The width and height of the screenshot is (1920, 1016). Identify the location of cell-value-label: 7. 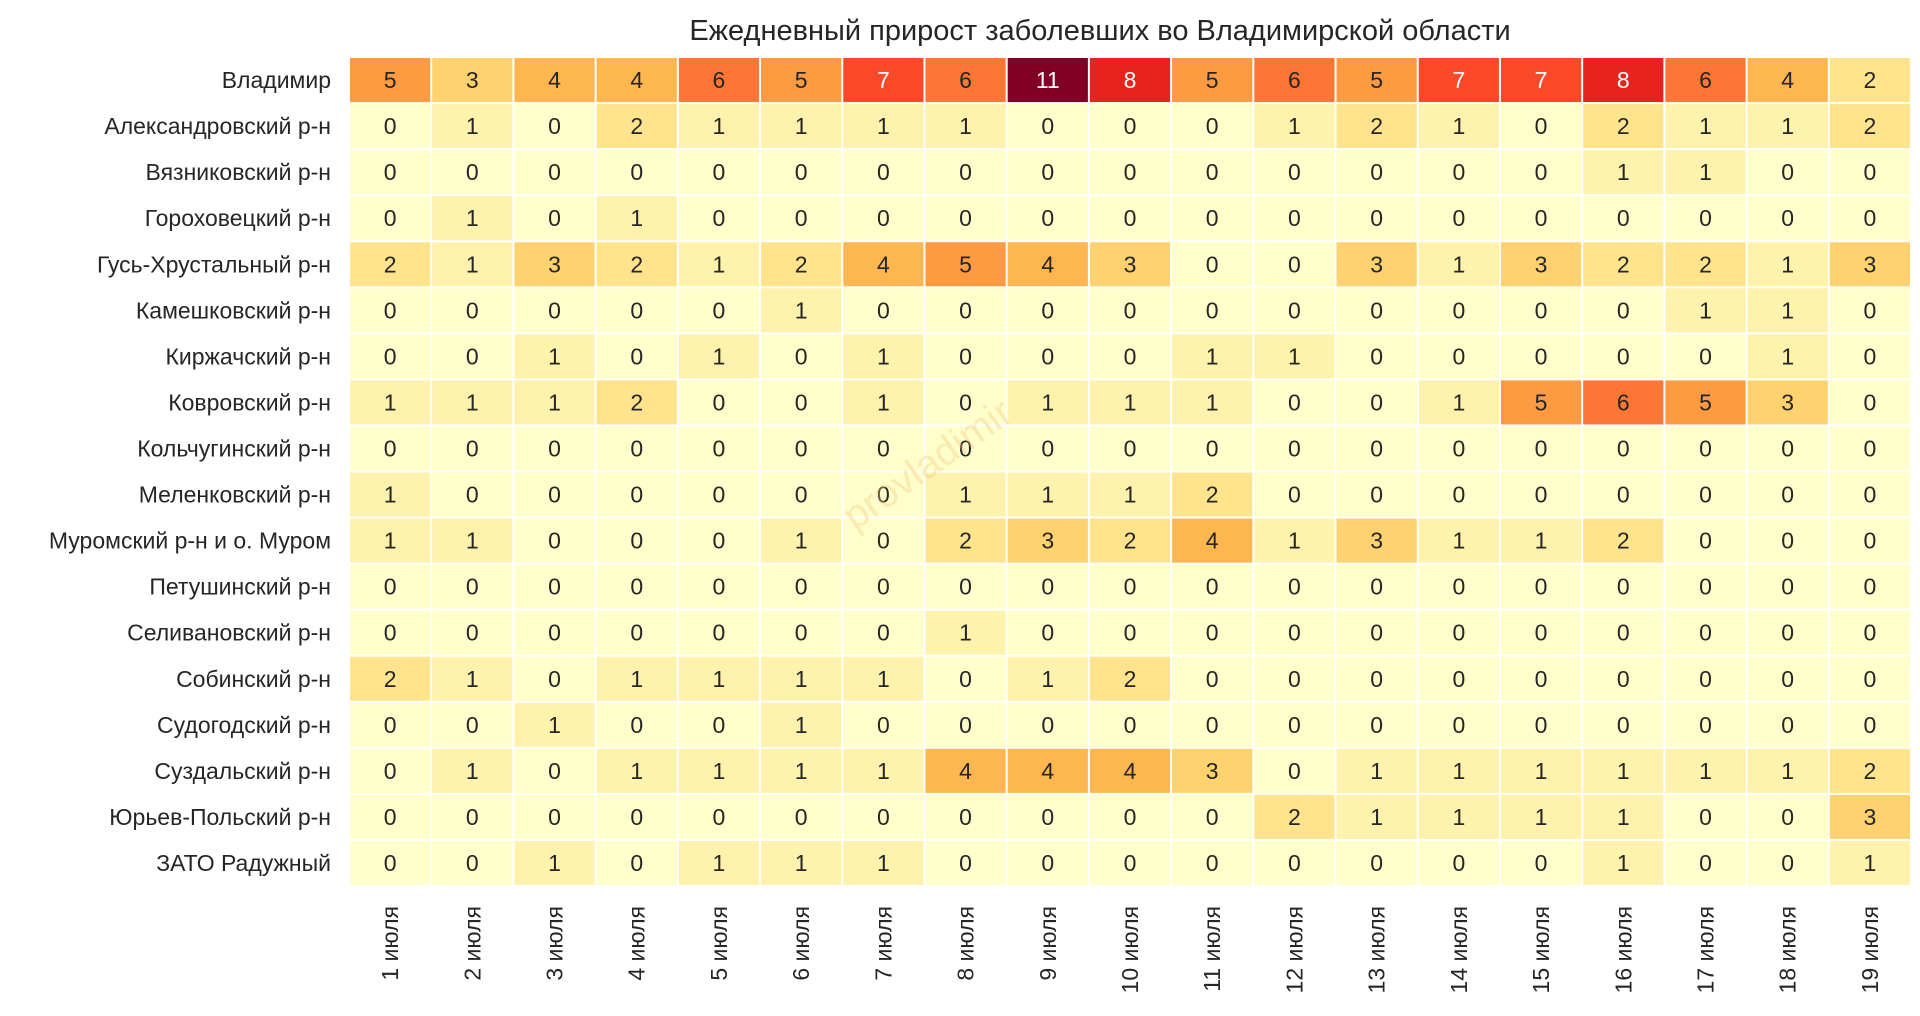
(1541, 80).